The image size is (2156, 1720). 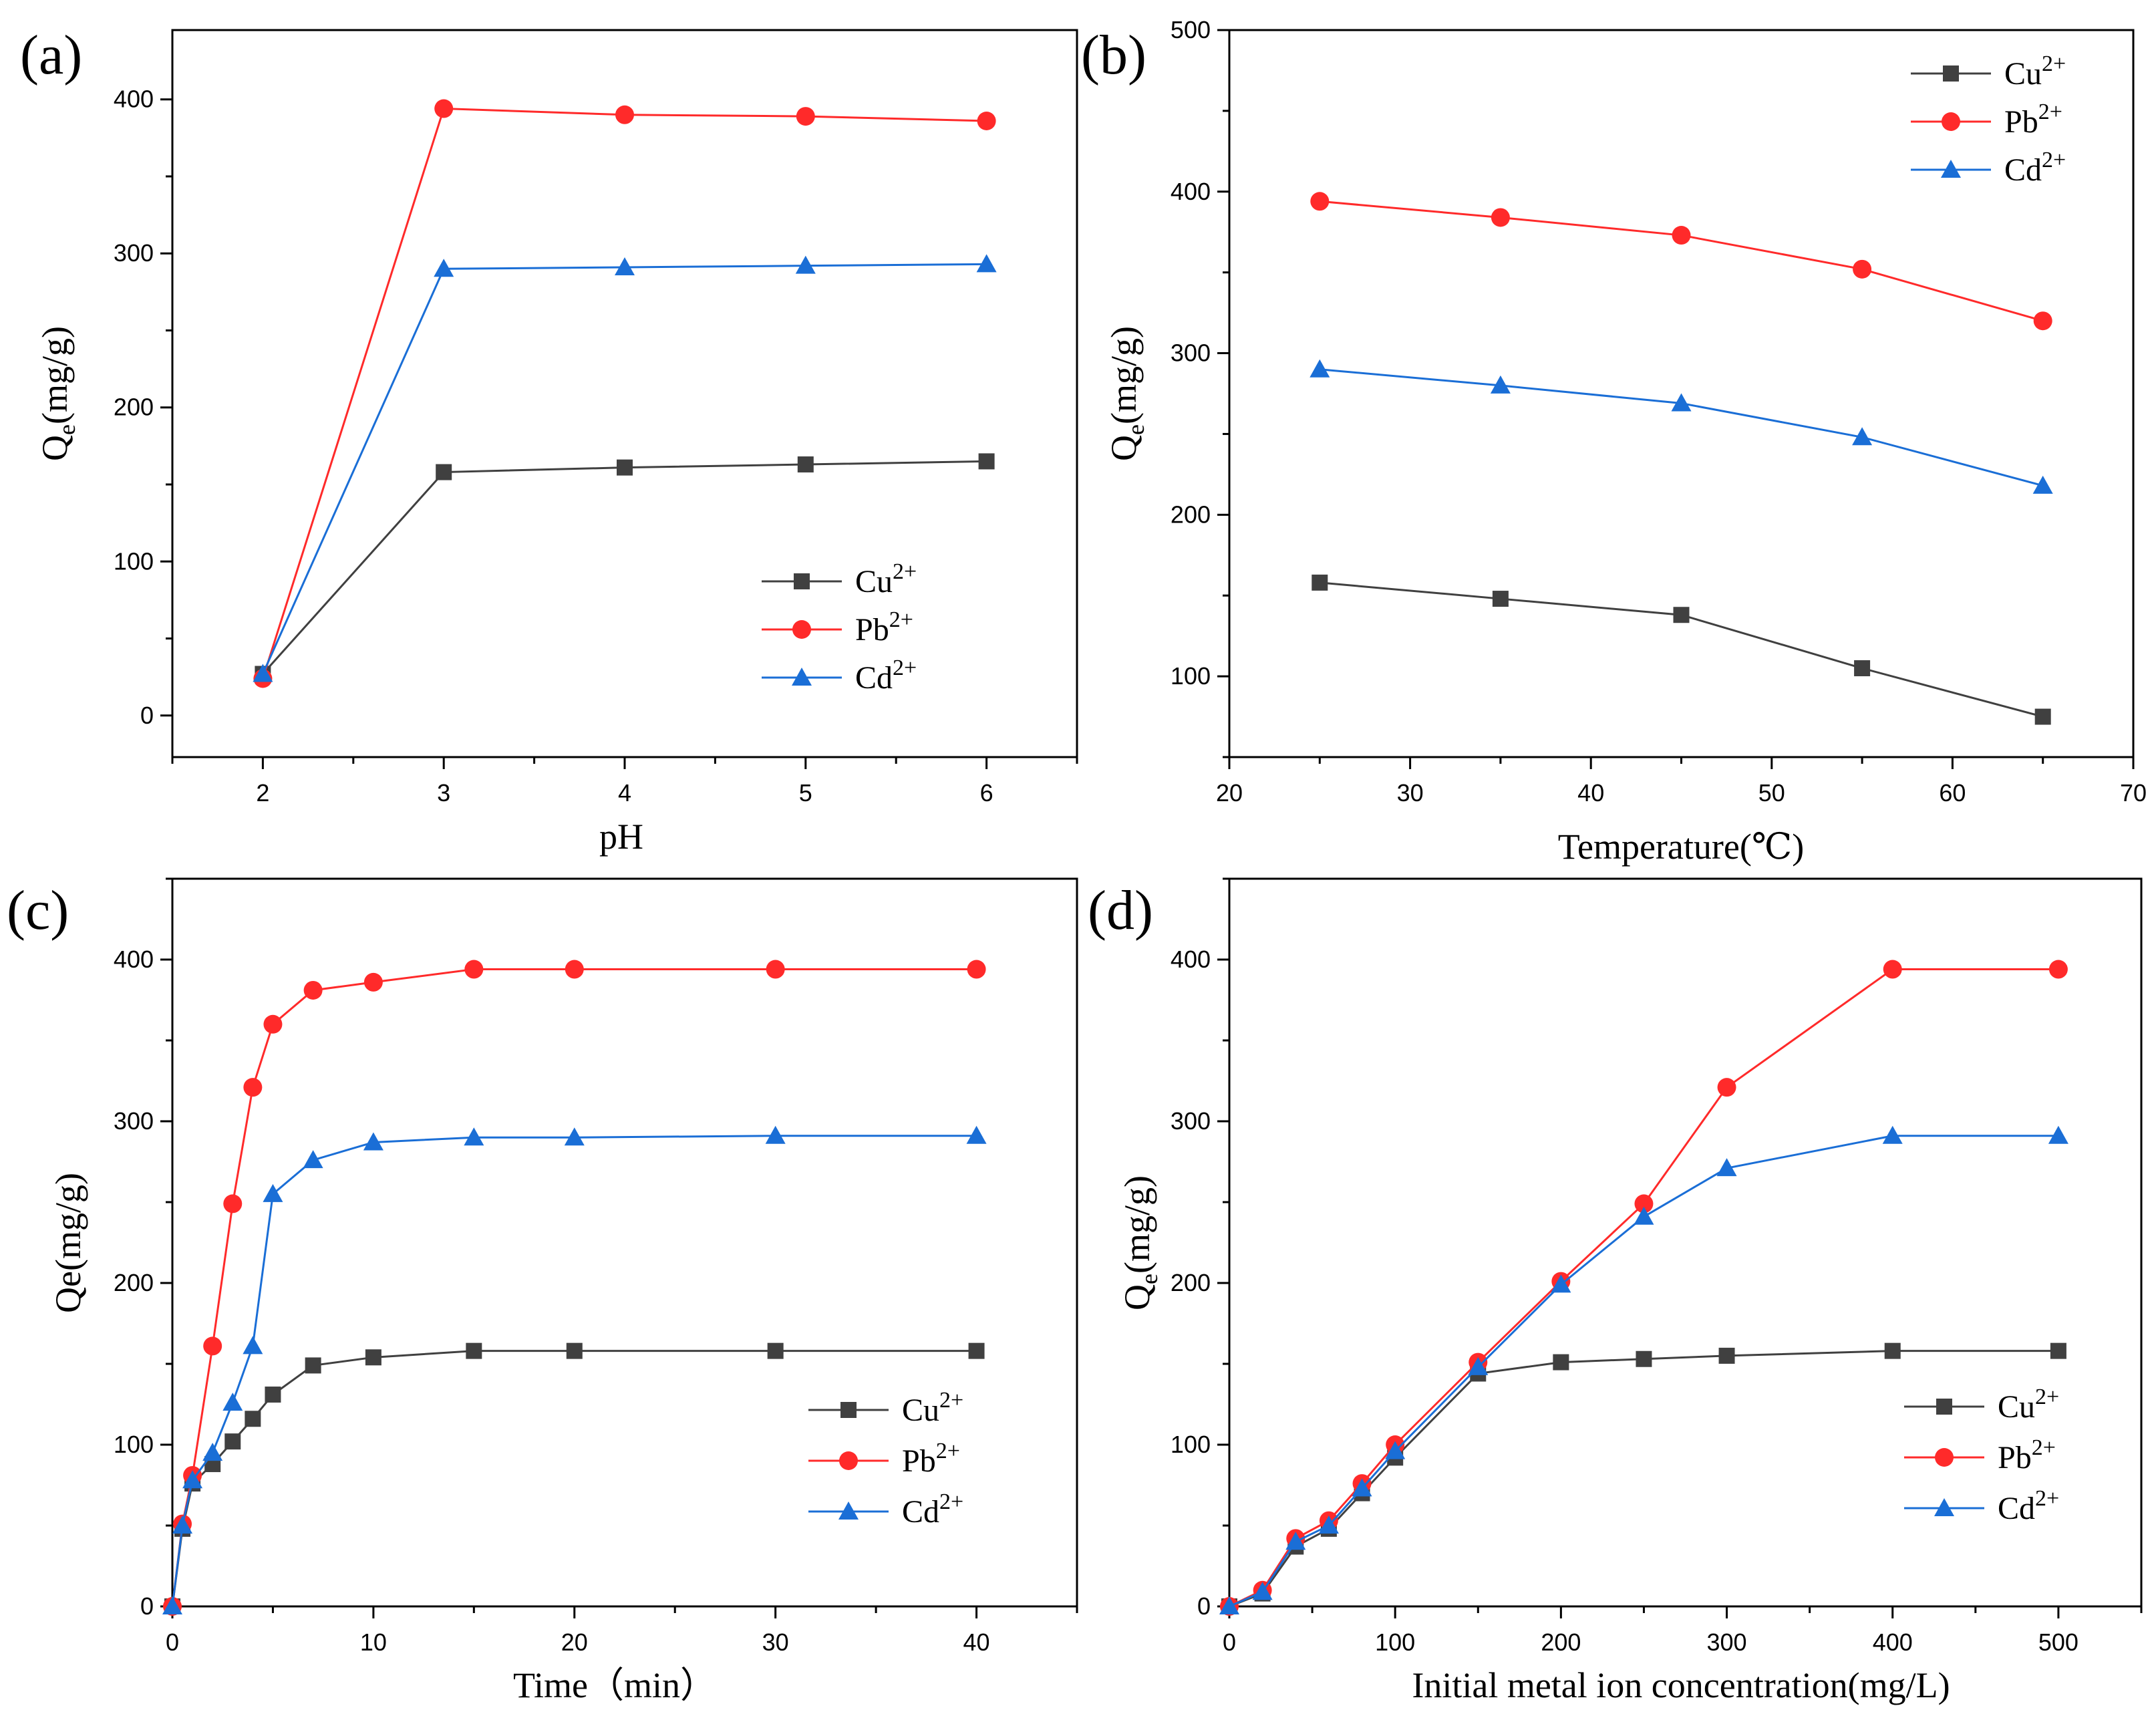 I want to click on legend-entry-cu: Cu2+, so click(x=839, y=579).